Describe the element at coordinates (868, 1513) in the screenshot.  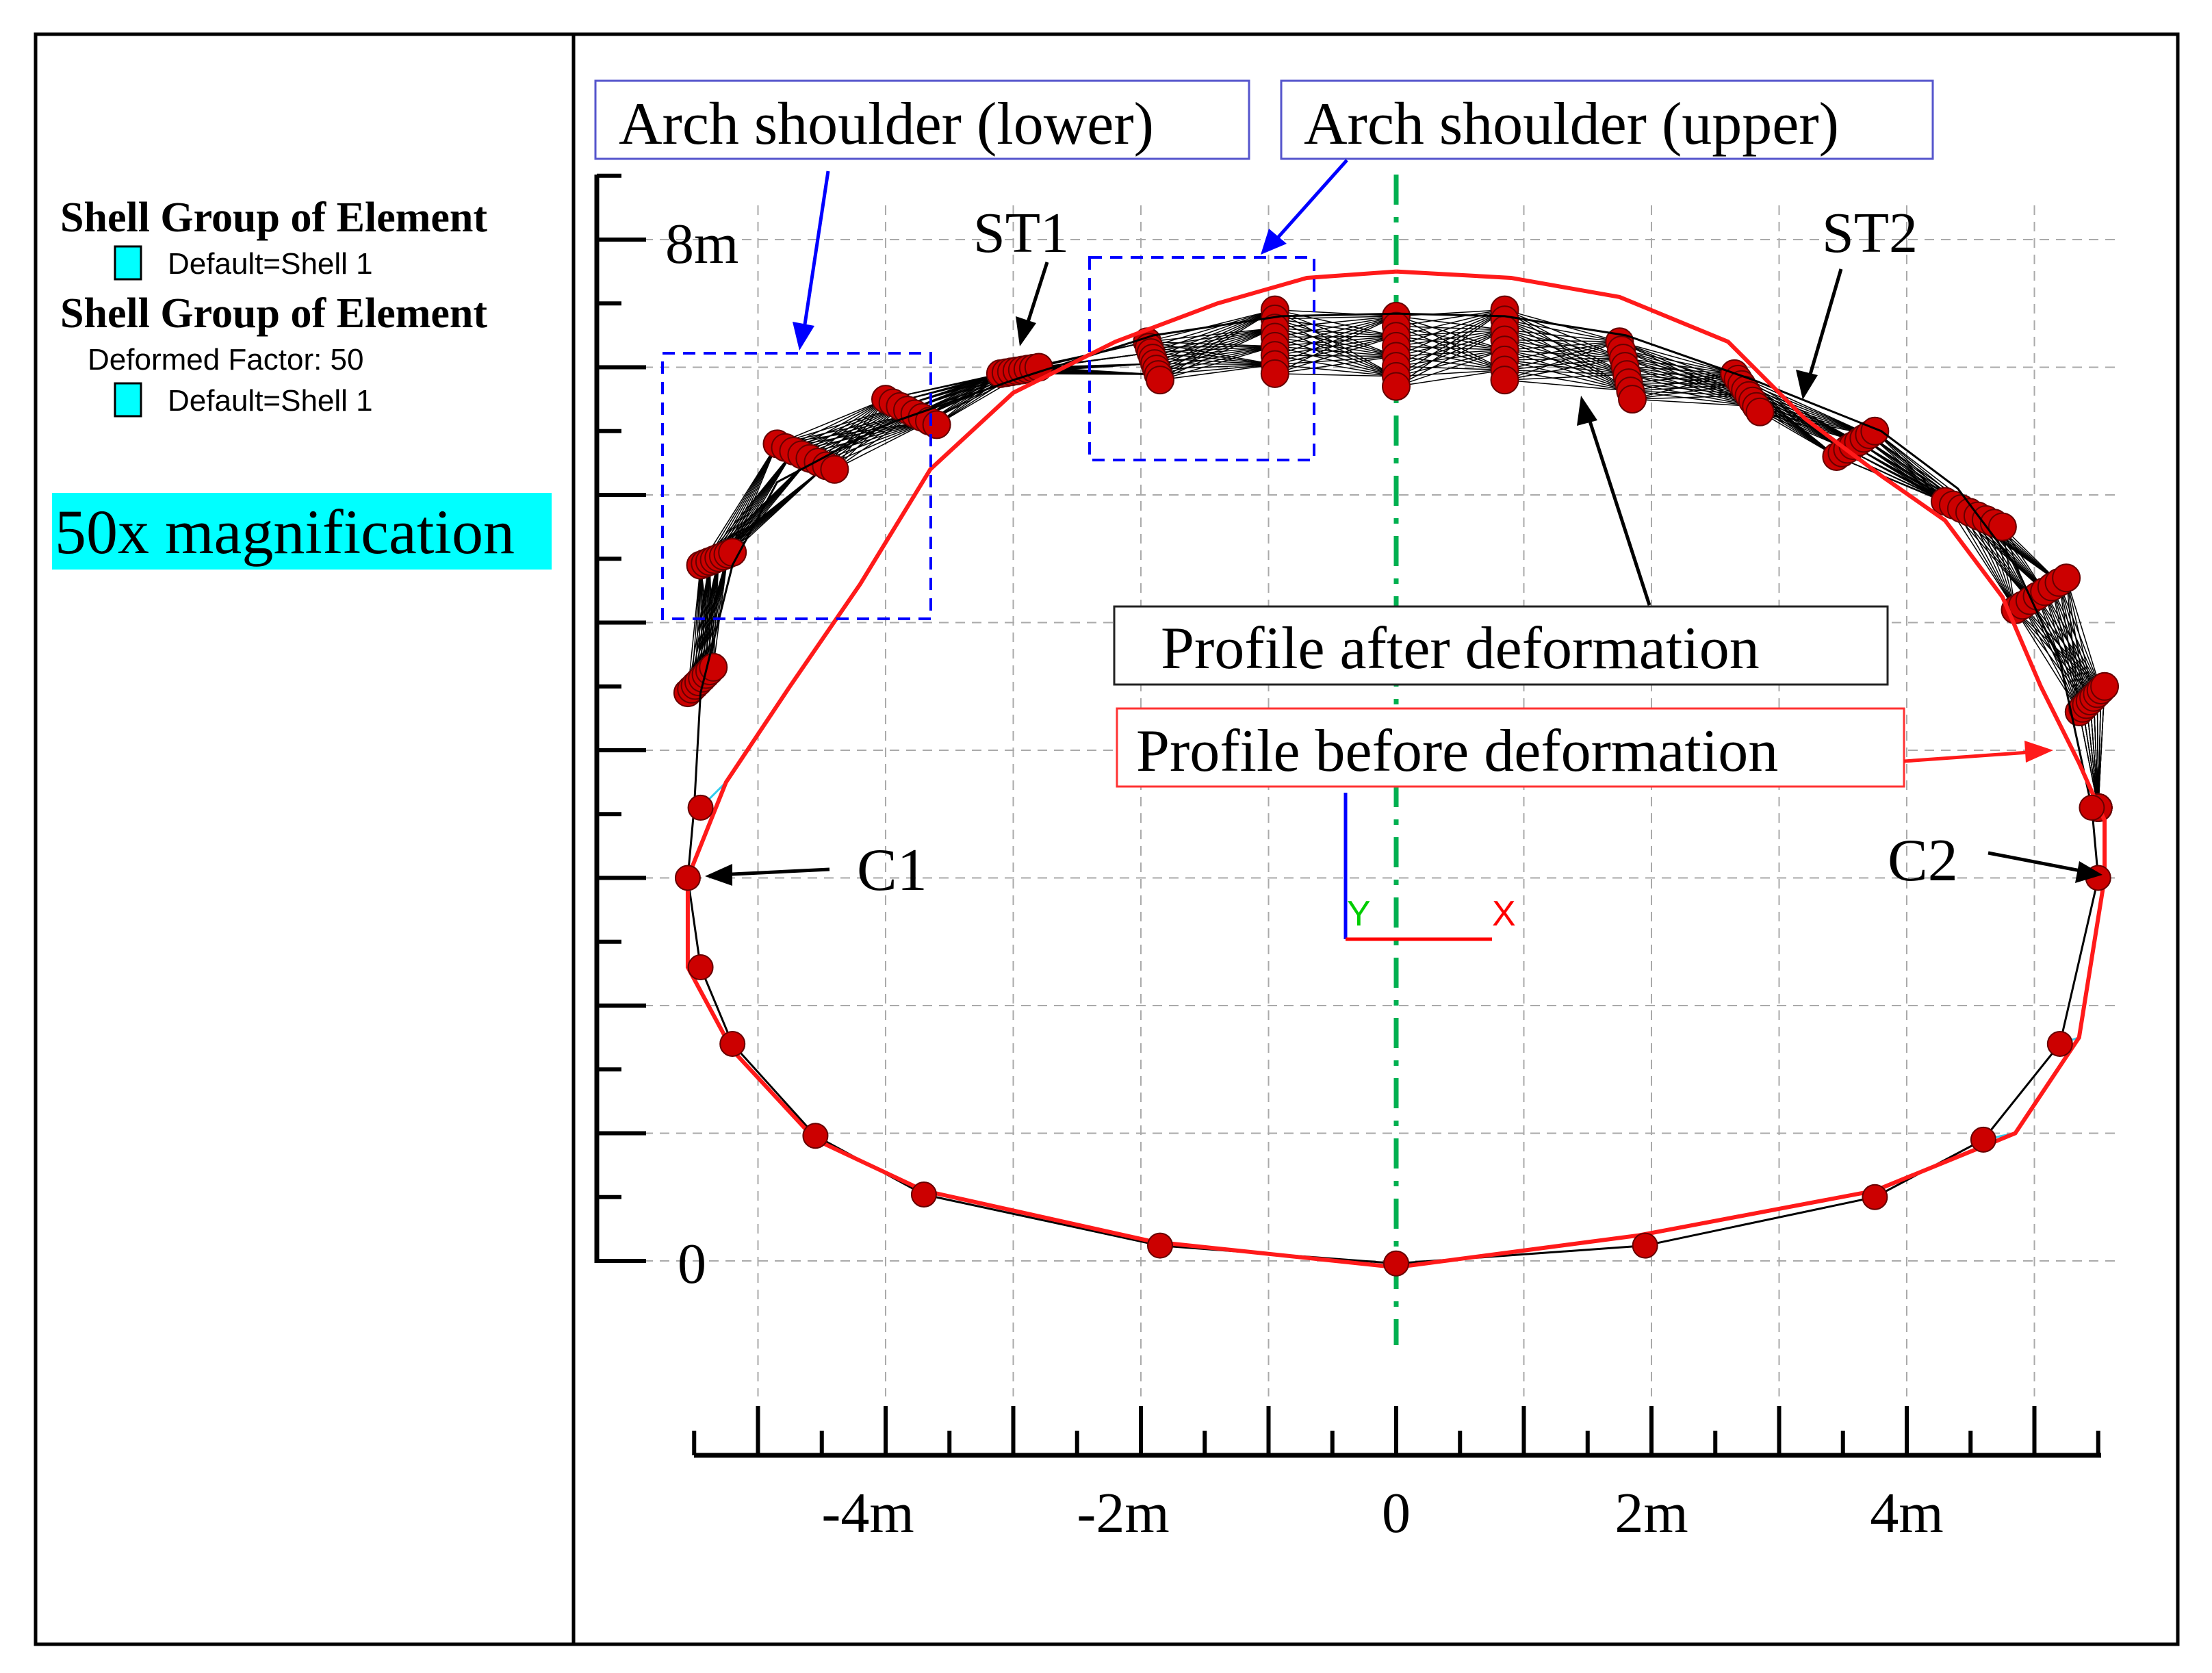
I see `x-tick-label: -4m` at that location.